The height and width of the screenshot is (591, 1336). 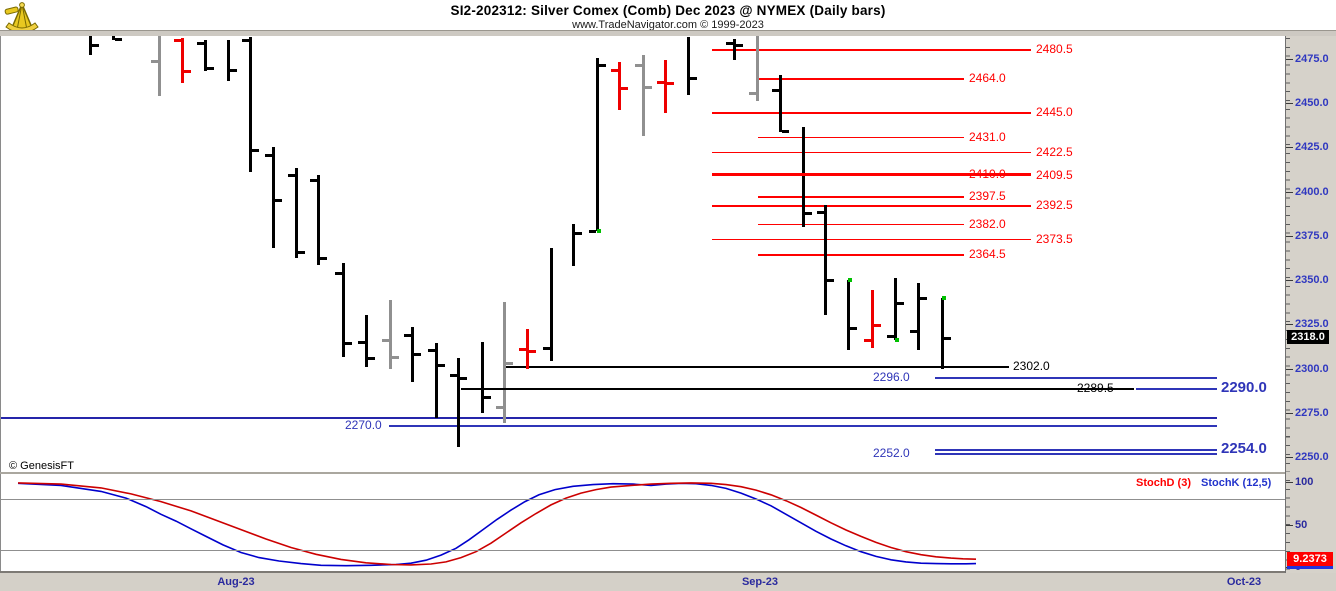 I want to click on stoch-axis-minor-ticks, so click(x=1288, y=526).